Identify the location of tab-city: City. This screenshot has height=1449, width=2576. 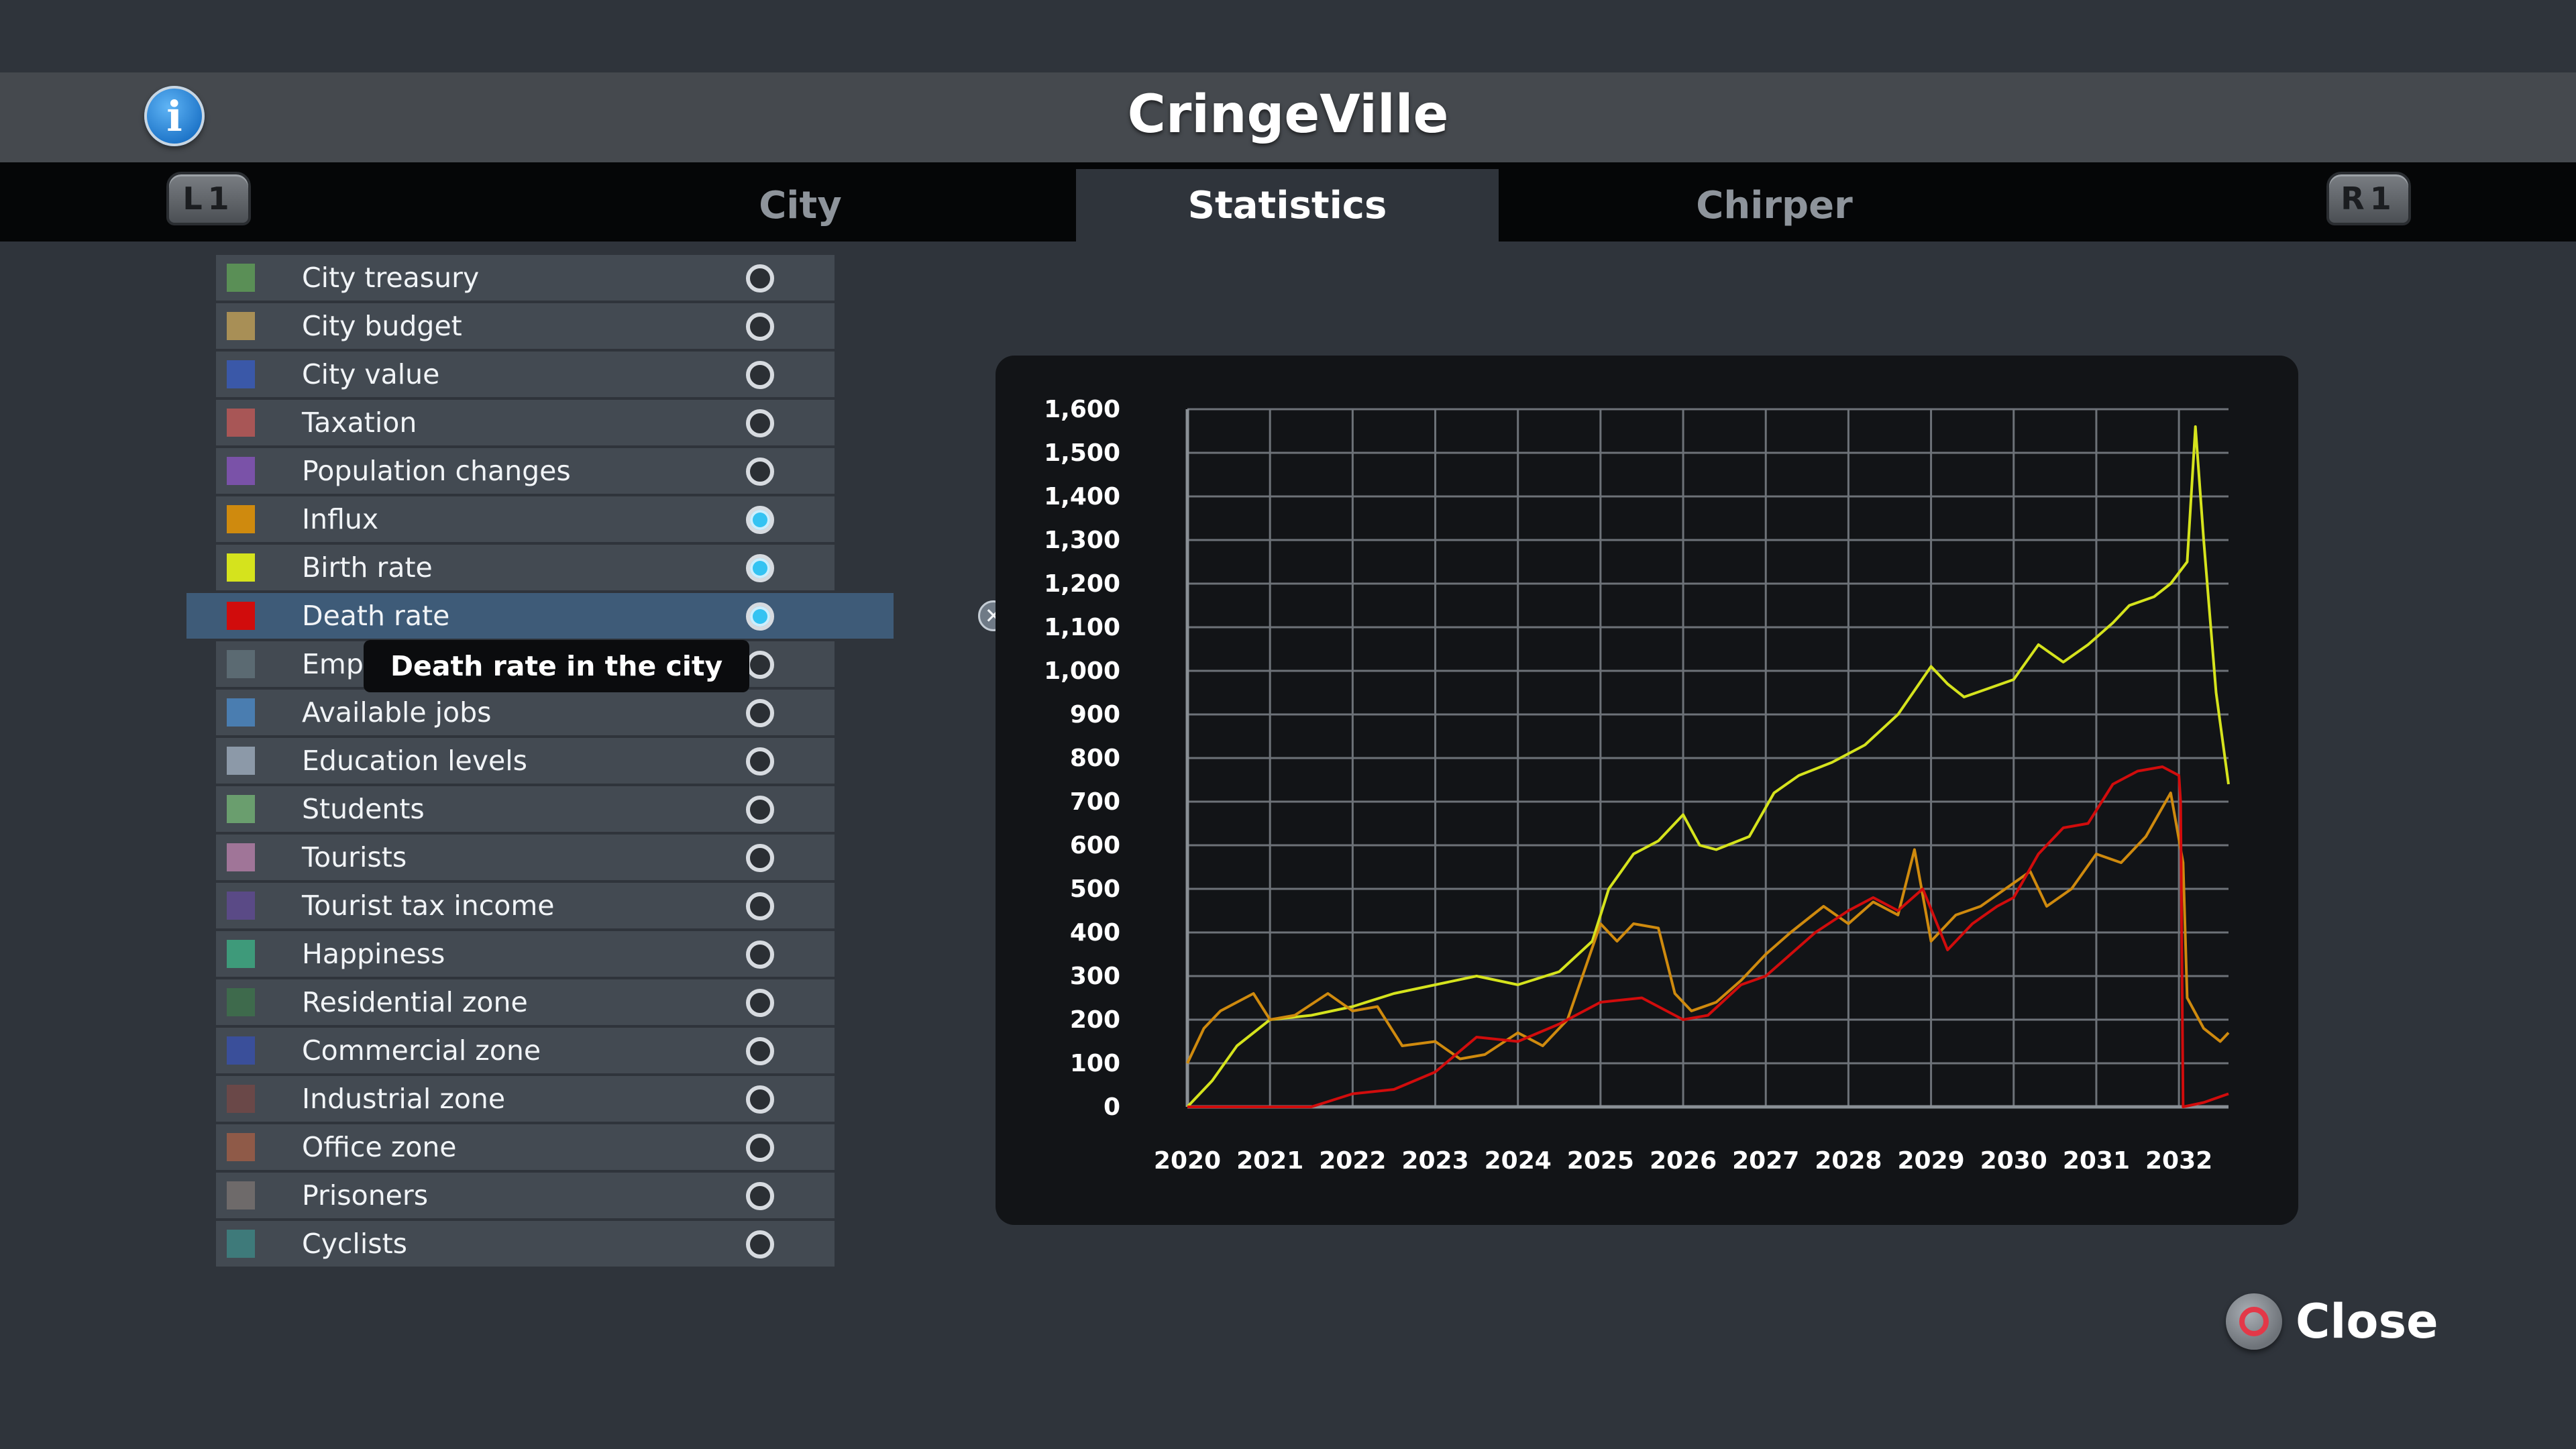
(800, 205).